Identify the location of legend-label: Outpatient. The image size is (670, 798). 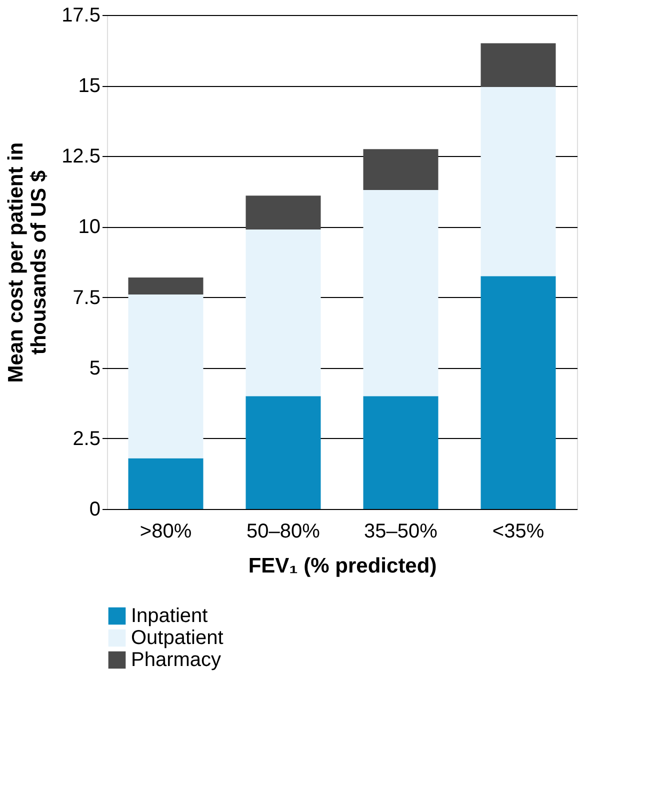
(177, 638).